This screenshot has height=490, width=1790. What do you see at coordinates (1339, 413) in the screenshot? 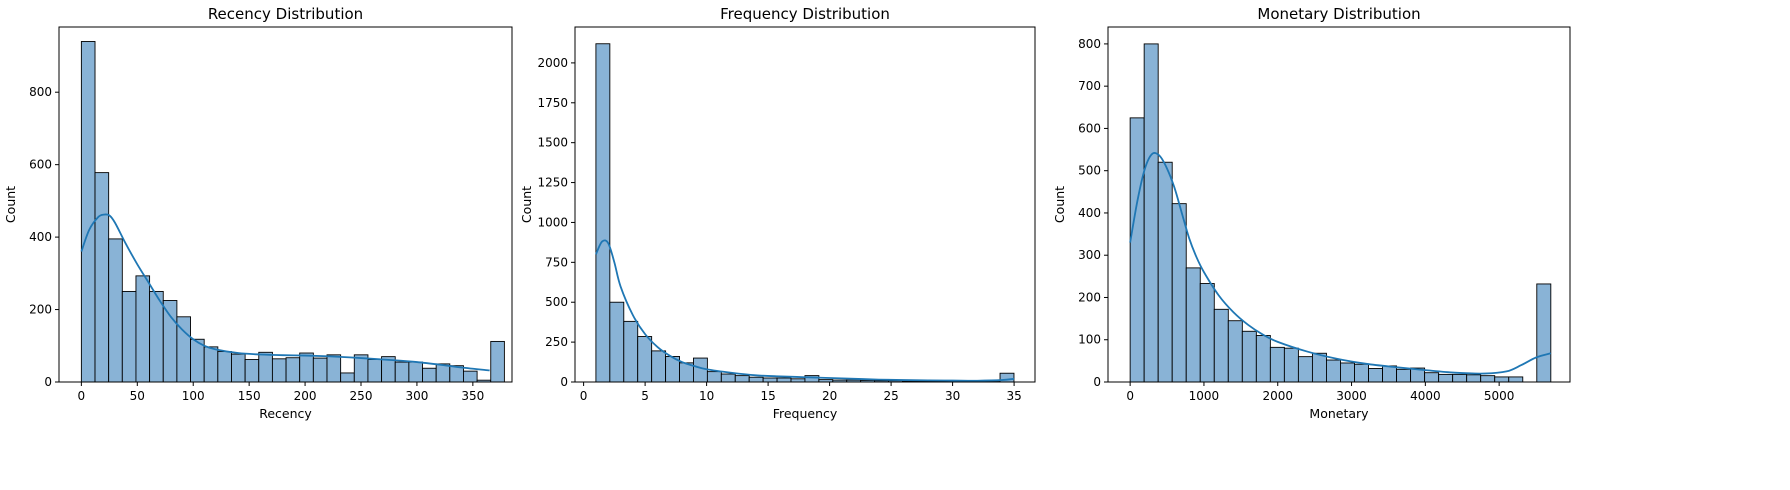
I see `x-axis-label: Monetary` at bounding box center [1339, 413].